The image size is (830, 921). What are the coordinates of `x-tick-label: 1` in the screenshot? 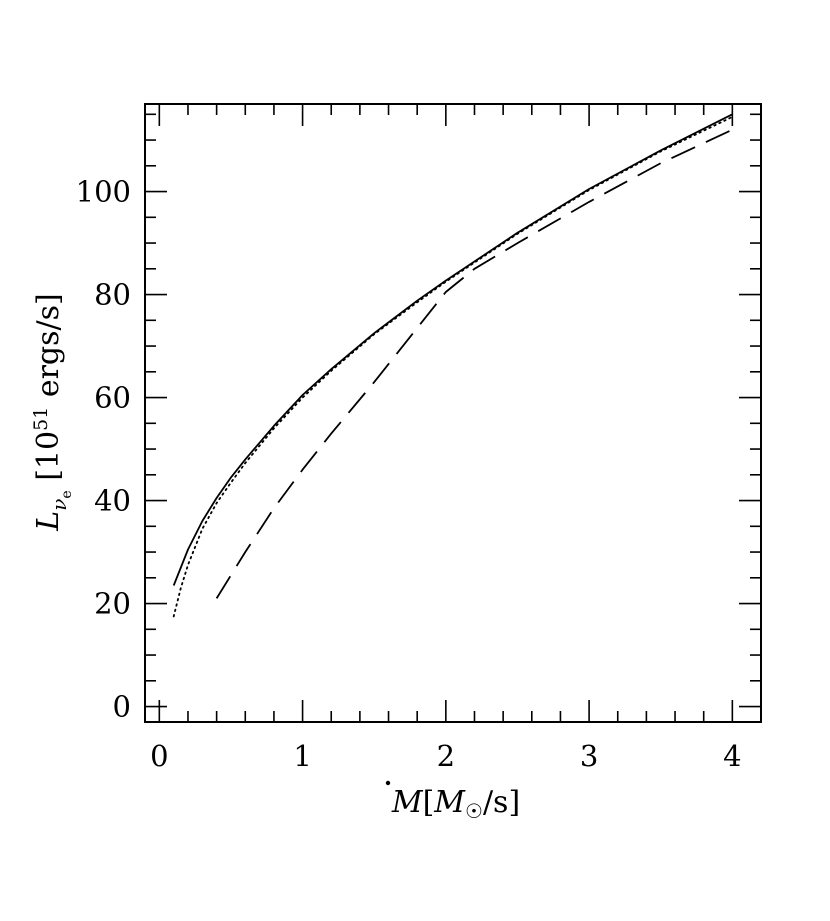 It's located at (302, 756).